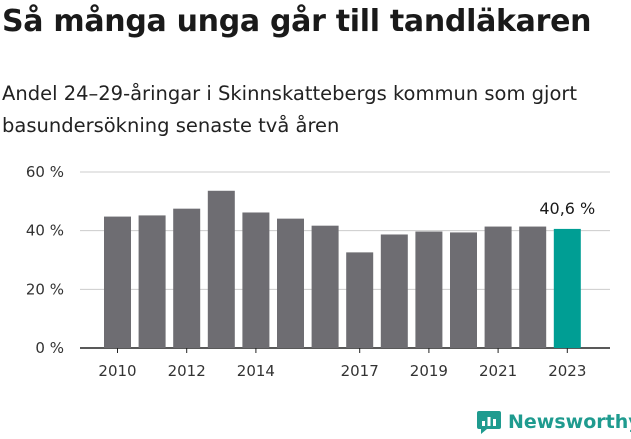 Image resolution: width=631 pixels, height=439 pixels. What do you see at coordinates (290, 283) in the screenshot?
I see `bar-2015` at bounding box center [290, 283].